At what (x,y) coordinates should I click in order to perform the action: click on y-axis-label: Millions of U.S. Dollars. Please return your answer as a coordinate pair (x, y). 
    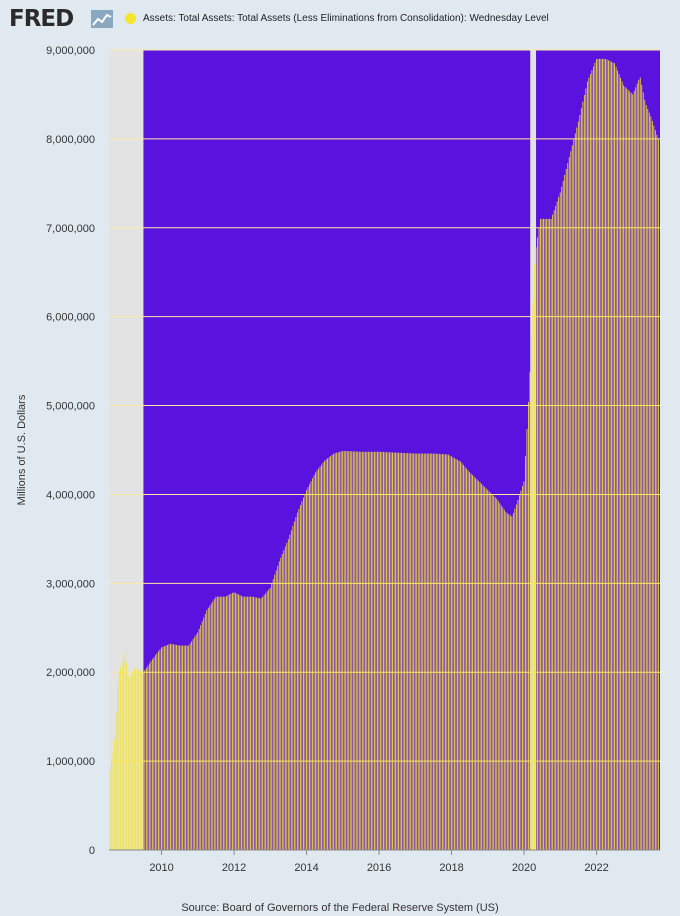
    Looking at the image, I should click on (22, 450).